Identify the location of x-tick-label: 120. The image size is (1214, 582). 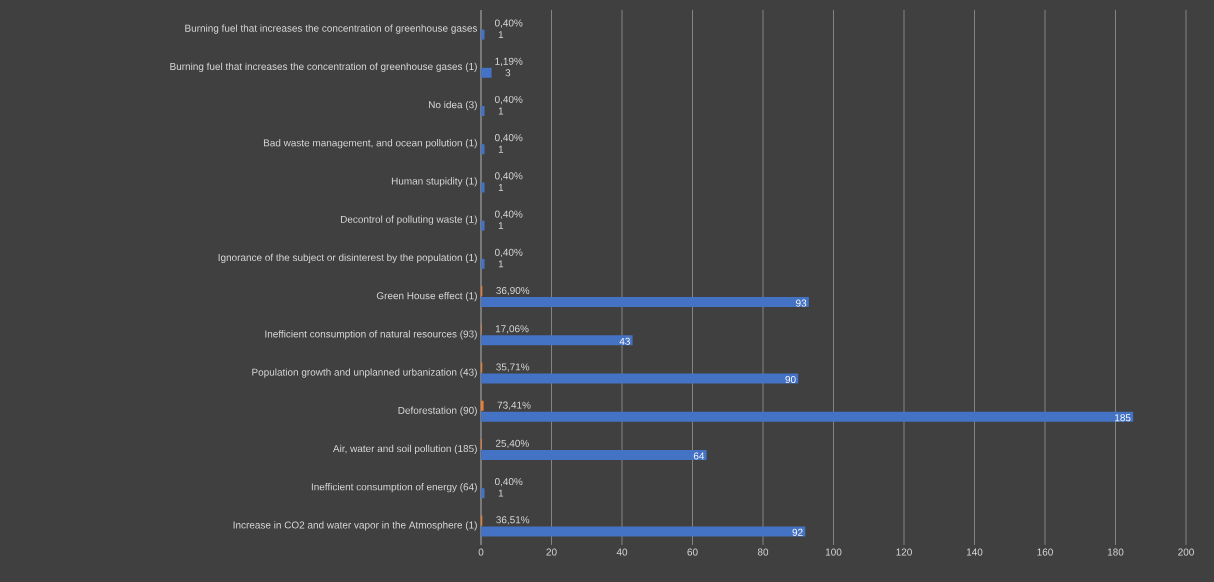
(904, 552).